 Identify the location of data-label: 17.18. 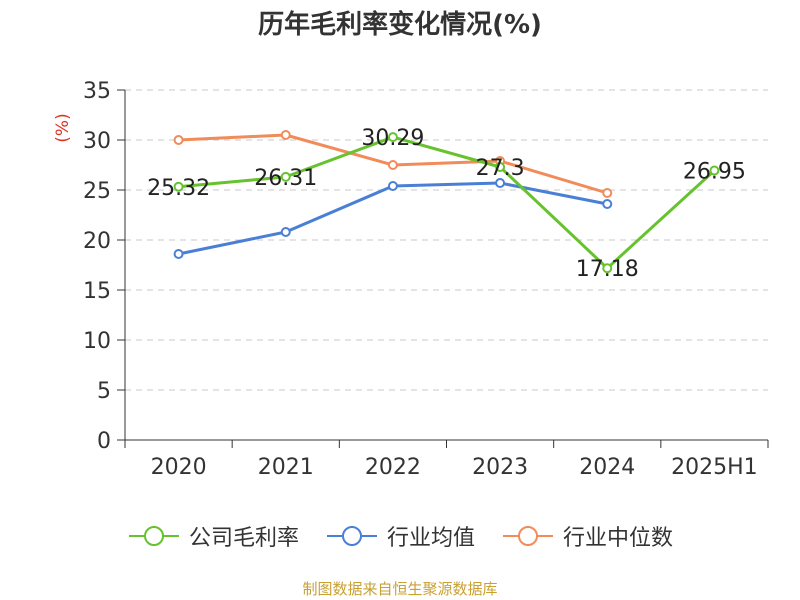
(607, 269).